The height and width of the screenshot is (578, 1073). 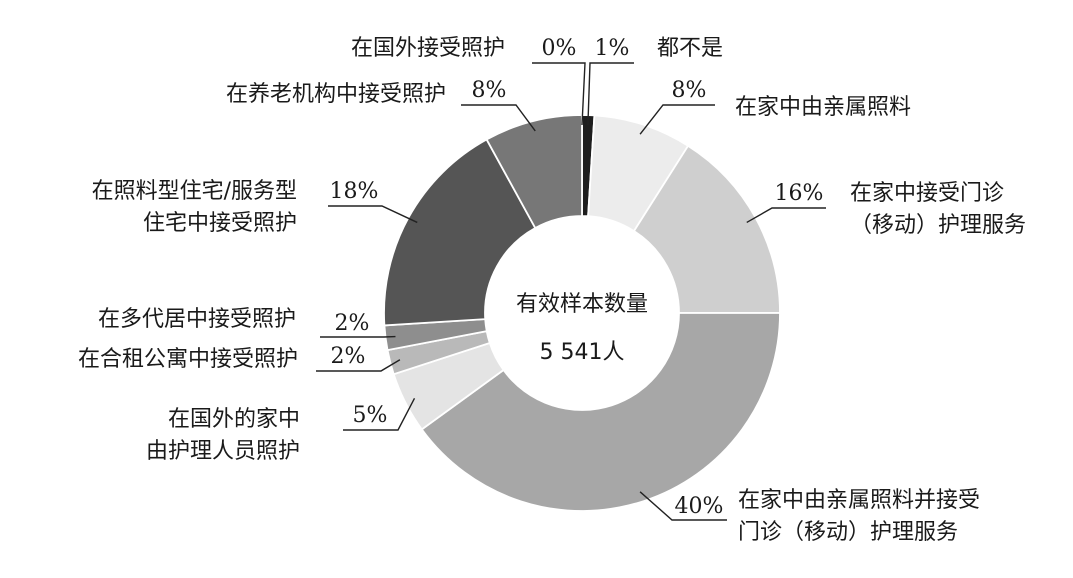 What do you see at coordinates (194, 191) in the screenshot?
I see `slice-label-7-line-0: 在照料型住宅/服务型` at bounding box center [194, 191].